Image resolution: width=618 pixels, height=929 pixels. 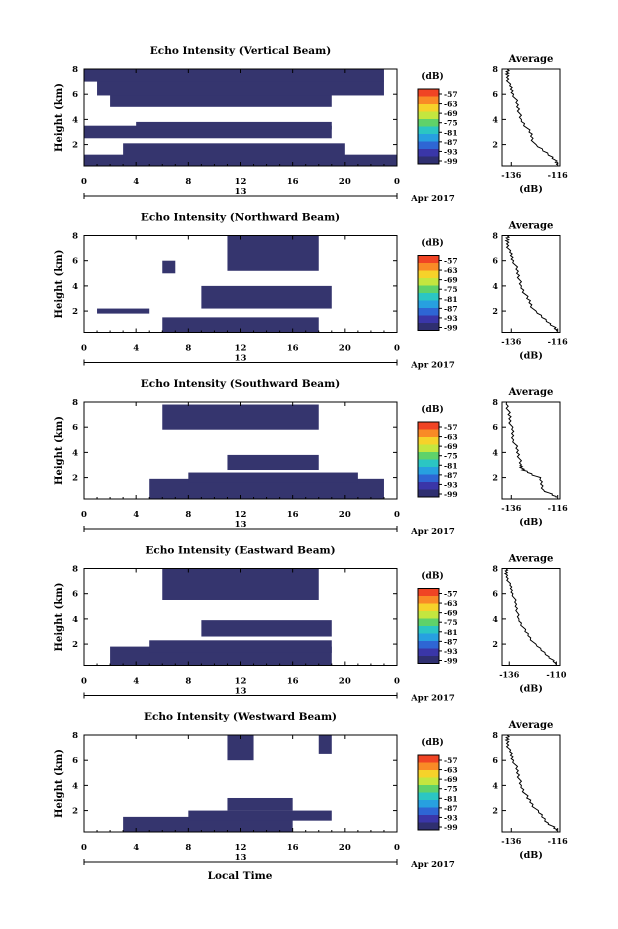 I want to click on average-x-label: (dB), so click(x=531, y=189).